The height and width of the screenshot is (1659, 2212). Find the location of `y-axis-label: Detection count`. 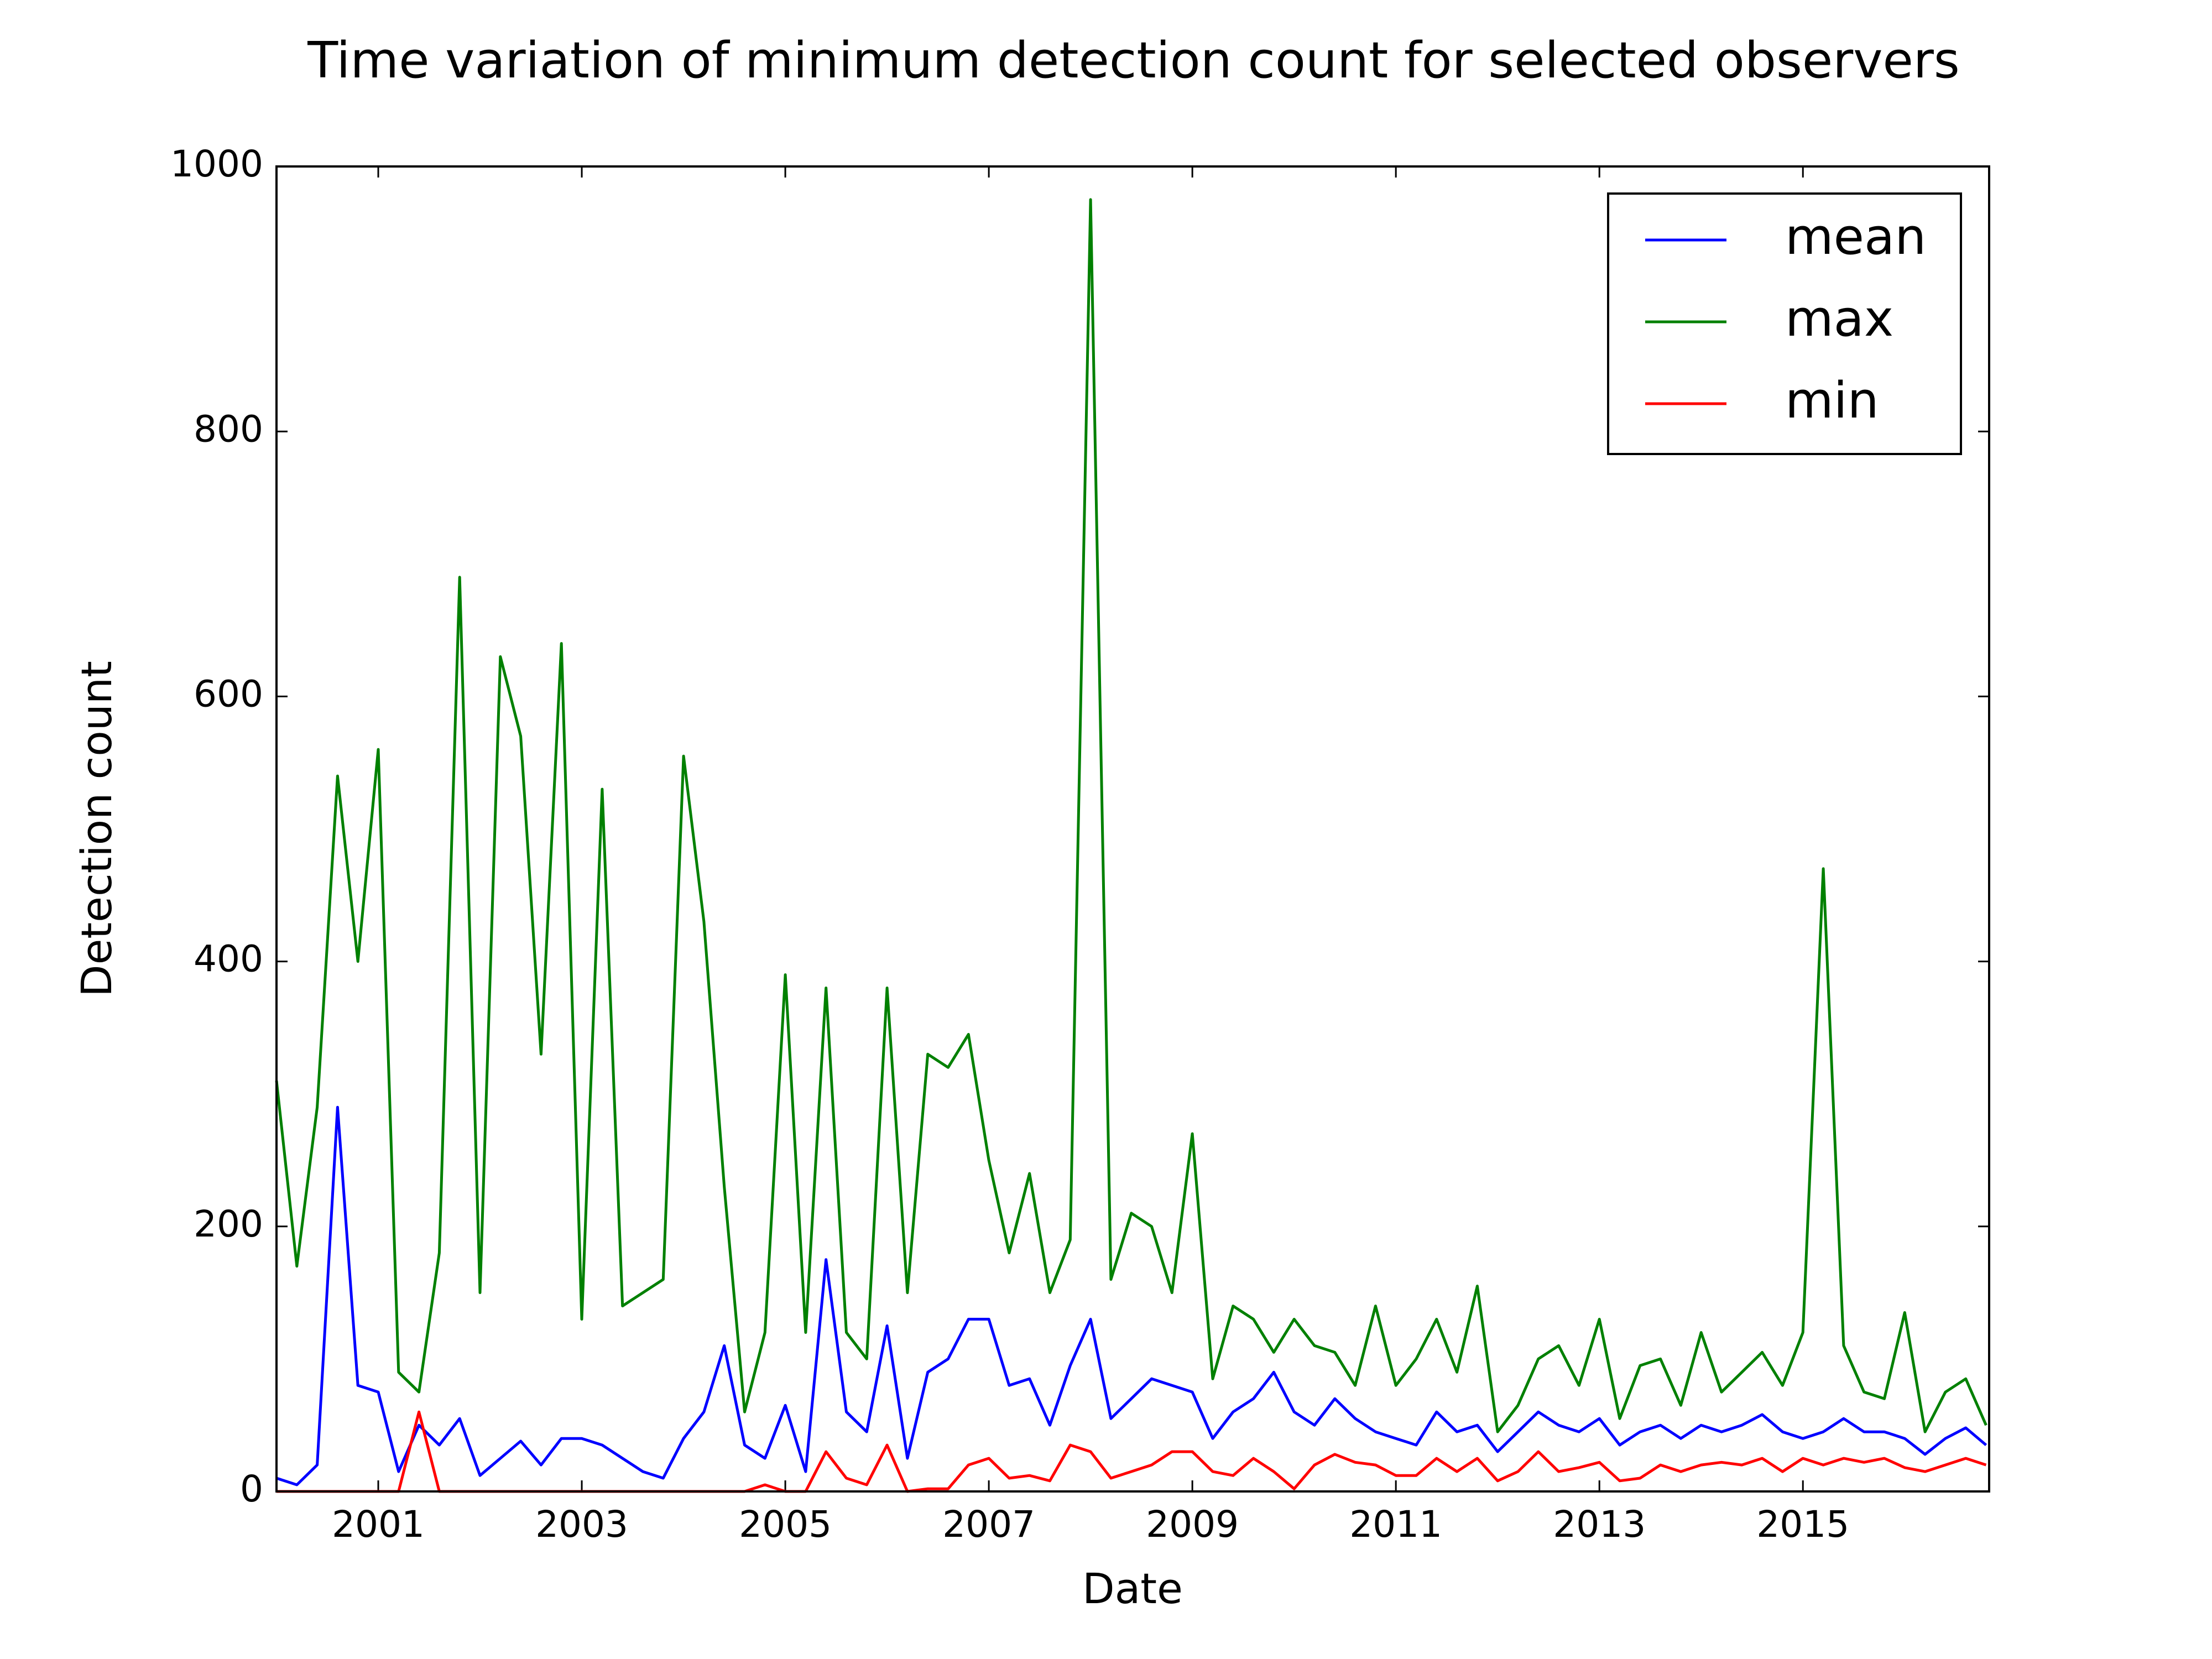

y-axis-label: Detection count is located at coordinates (96, 829).